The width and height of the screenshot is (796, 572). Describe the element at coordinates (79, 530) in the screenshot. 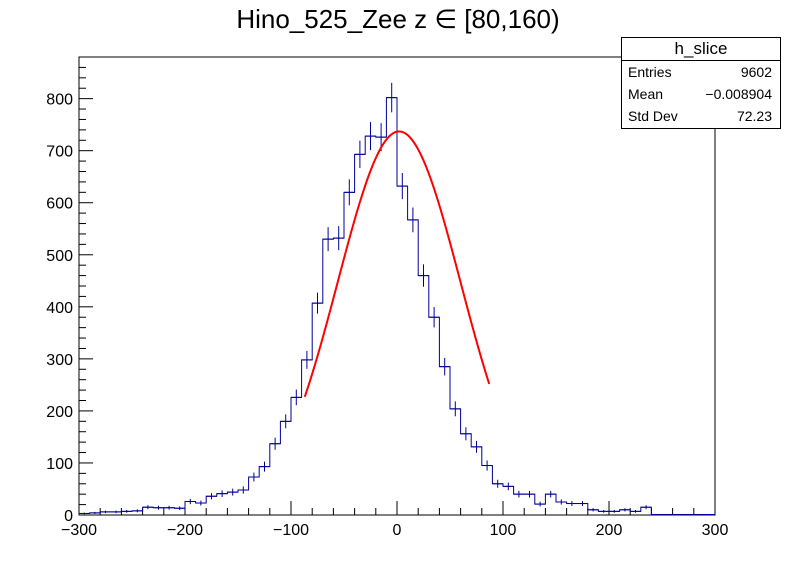

I see `x-tick-label: −300` at that location.